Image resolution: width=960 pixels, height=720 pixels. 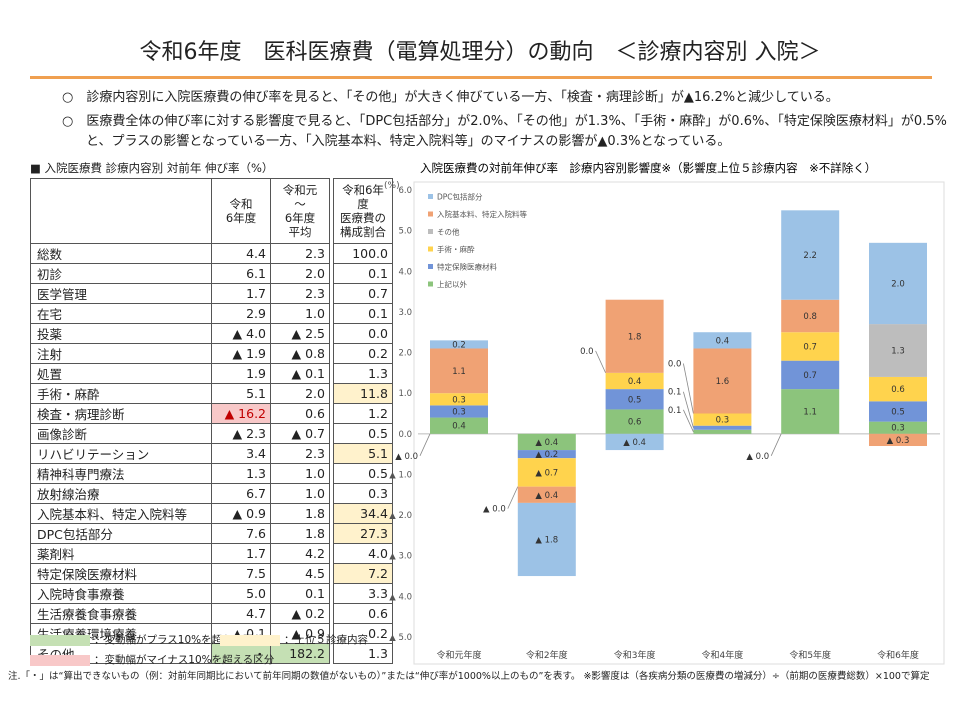 What do you see at coordinates (363, 513) in the screenshot?
I see `table-cell: 34.4` at bounding box center [363, 513].